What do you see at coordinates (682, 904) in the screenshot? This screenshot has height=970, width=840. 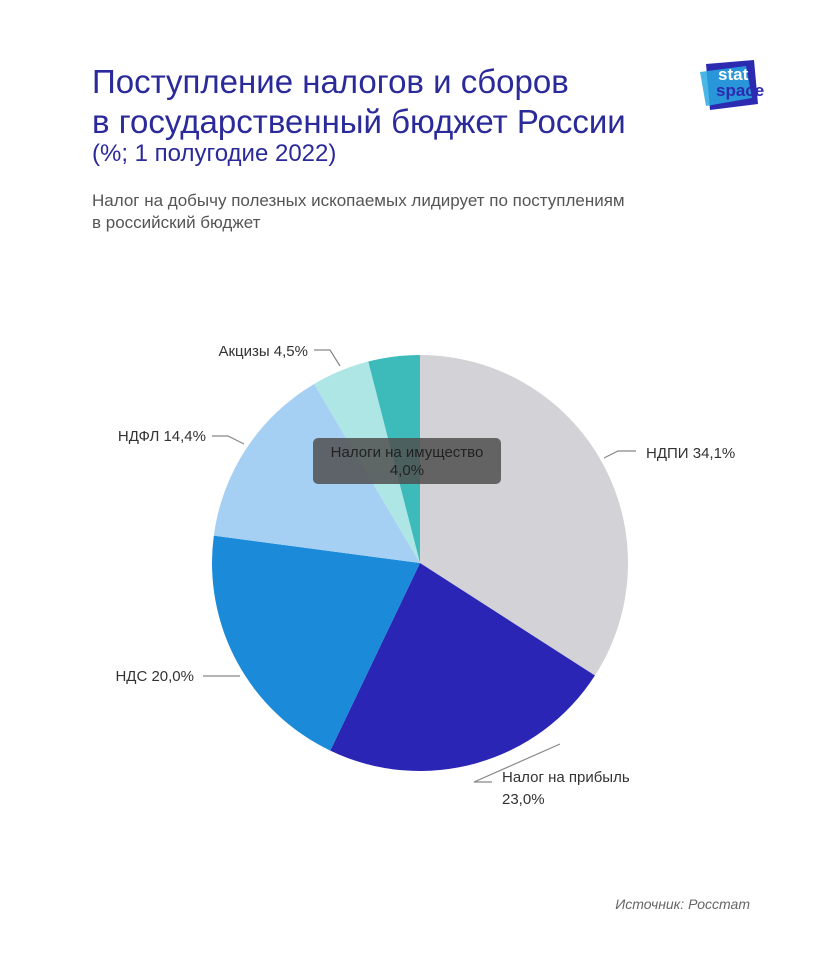 I see `source-note: Источник: Росстат` at bounding box center [682, 904].